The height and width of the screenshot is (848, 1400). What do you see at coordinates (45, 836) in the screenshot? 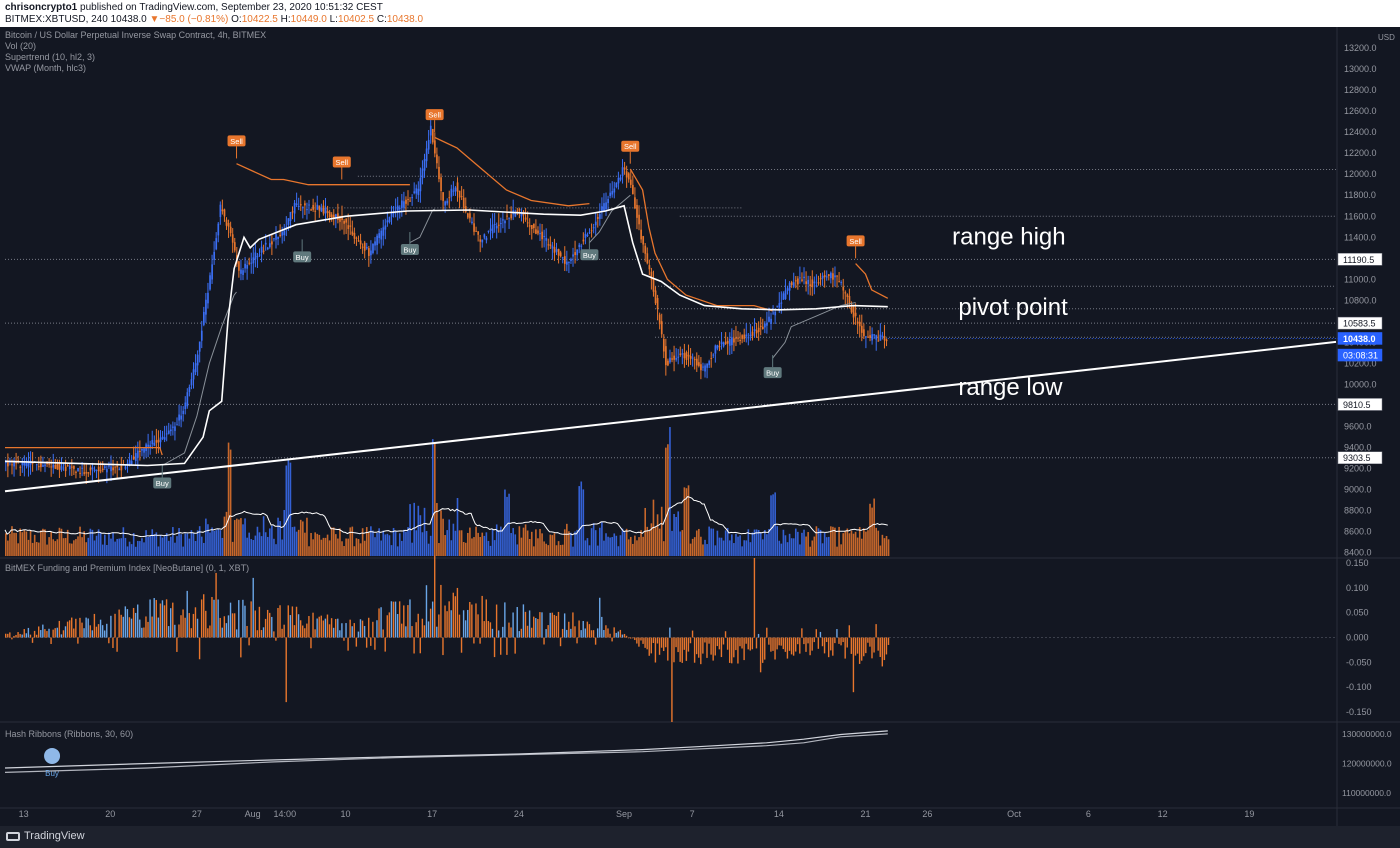
I see `tradingview-brand: TradingView` at bounding box center [45, 836].